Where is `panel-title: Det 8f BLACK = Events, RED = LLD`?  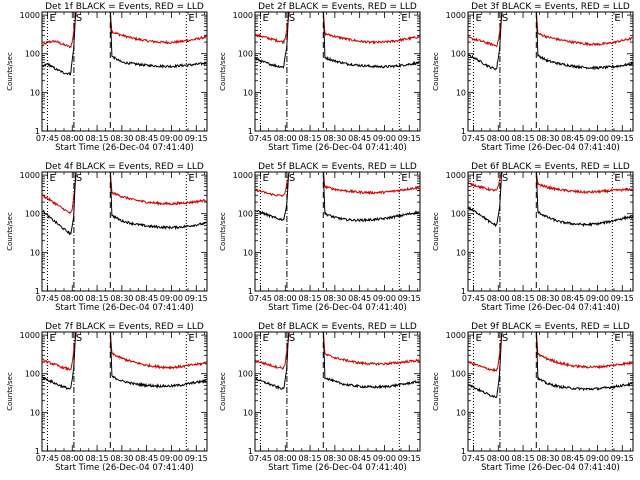
panel-title: Det 8f BLACK = Events, RED = LLD is located at coordinates (337, 327).